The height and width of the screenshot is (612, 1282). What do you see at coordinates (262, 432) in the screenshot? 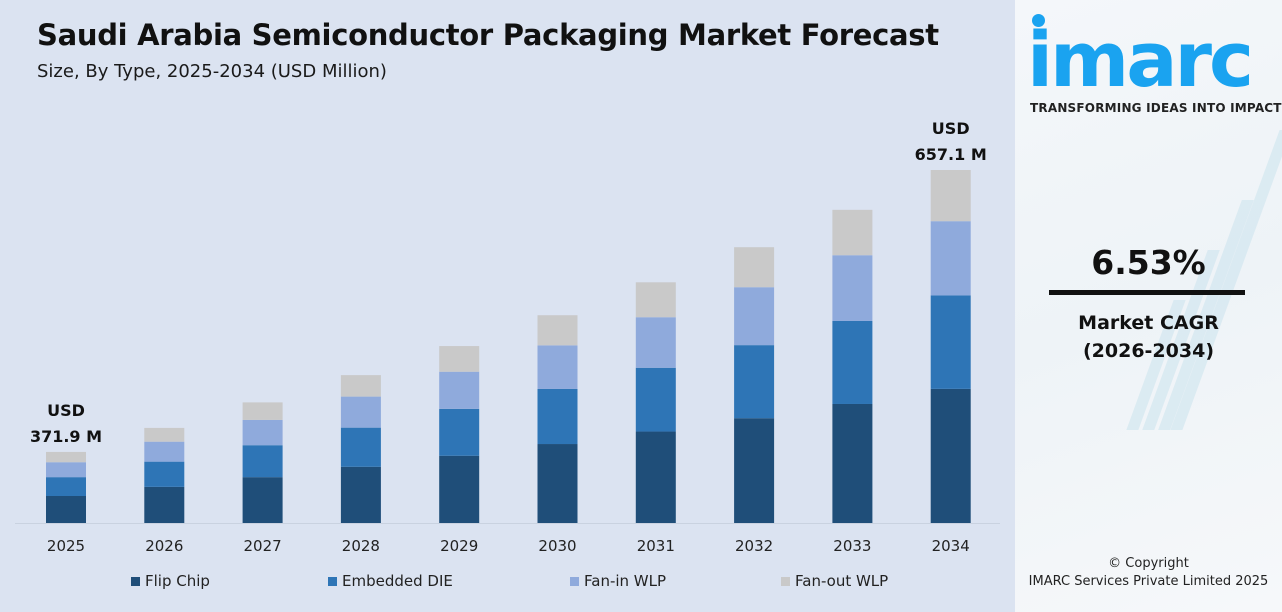
I see `bar-segment-fan-in-wlp-2027` at bounding box center [262, 432].